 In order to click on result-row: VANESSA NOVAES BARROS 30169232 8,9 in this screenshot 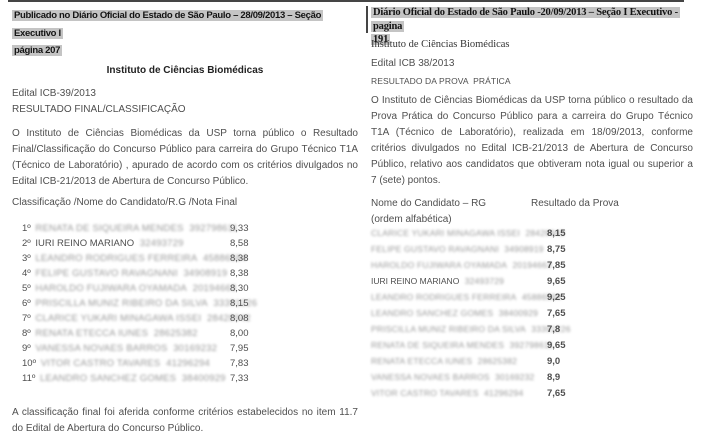, I will do `click(532, 380)`.